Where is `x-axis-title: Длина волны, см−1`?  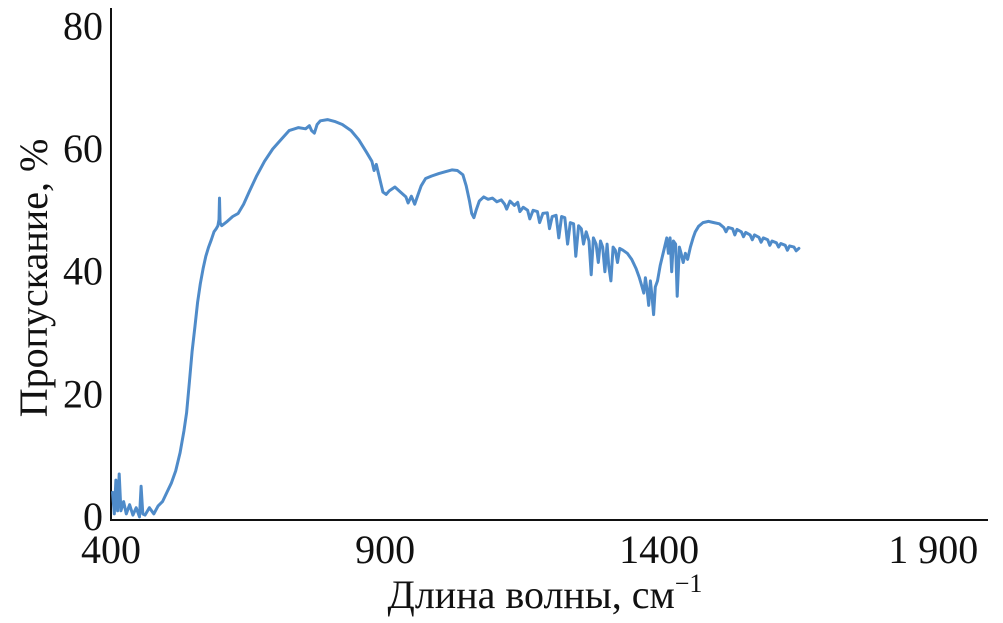 x-axis-title: Длина волны, см−1 is located at coordinates (545, 593).